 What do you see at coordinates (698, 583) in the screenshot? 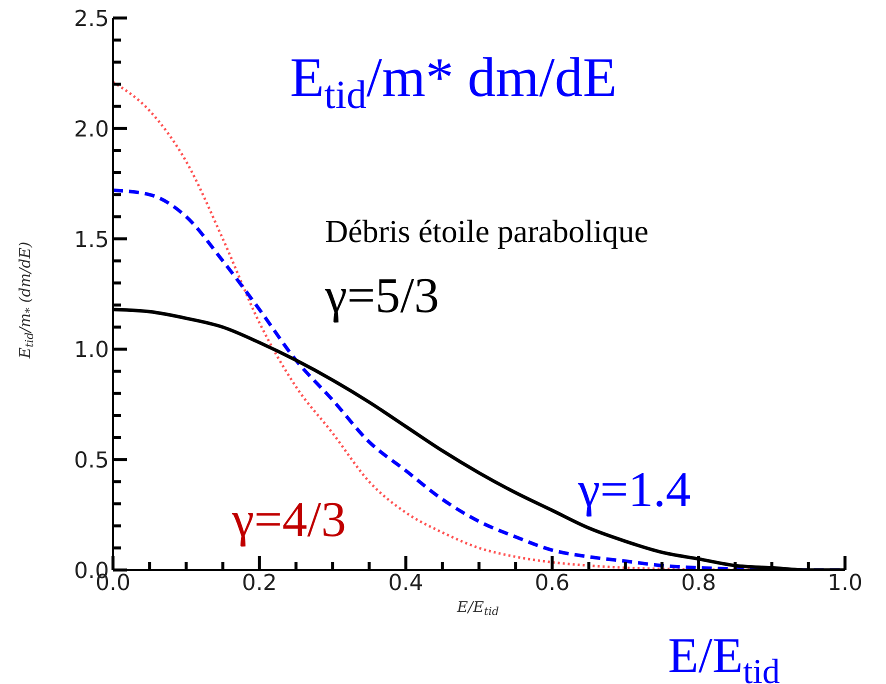
I see `x-tick-label: 0.8` at bounding box center [698, 583].